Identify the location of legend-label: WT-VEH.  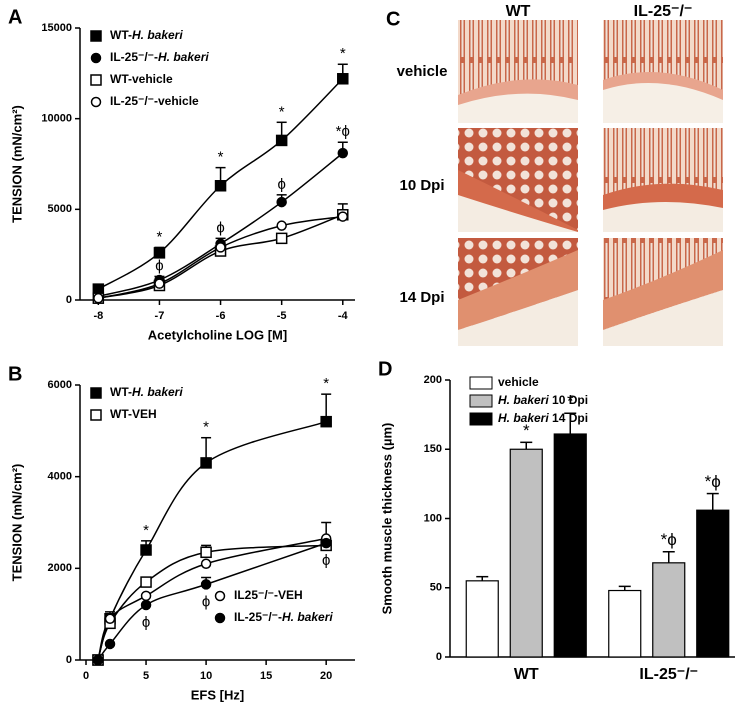
(133, 414).